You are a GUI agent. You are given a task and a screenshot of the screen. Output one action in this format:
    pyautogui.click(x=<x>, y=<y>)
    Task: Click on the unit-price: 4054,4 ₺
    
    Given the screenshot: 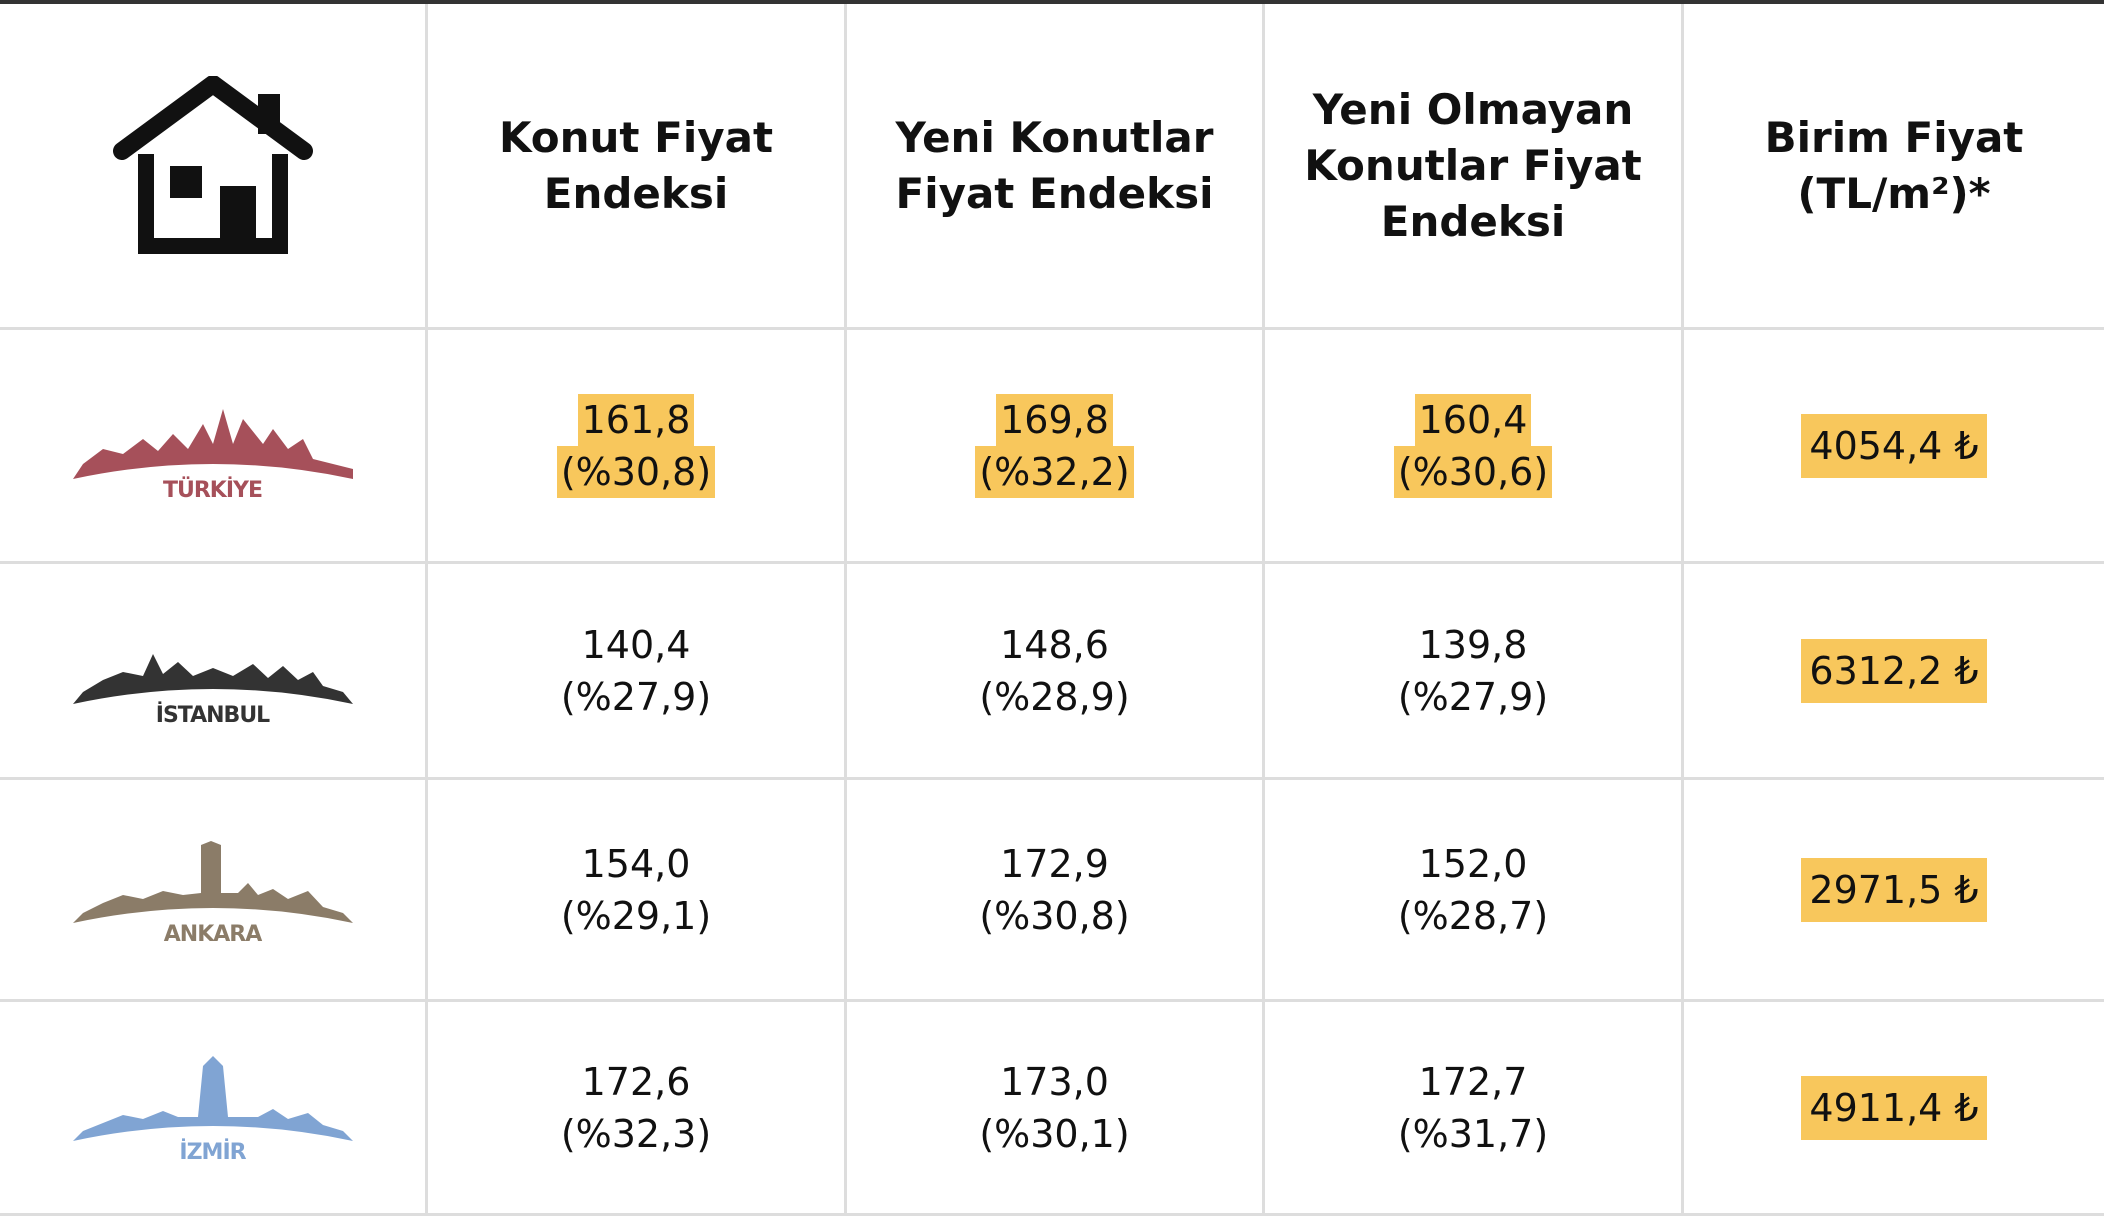 What is the action you would take?
    pyautogui.click(x=1894, y=445)
    